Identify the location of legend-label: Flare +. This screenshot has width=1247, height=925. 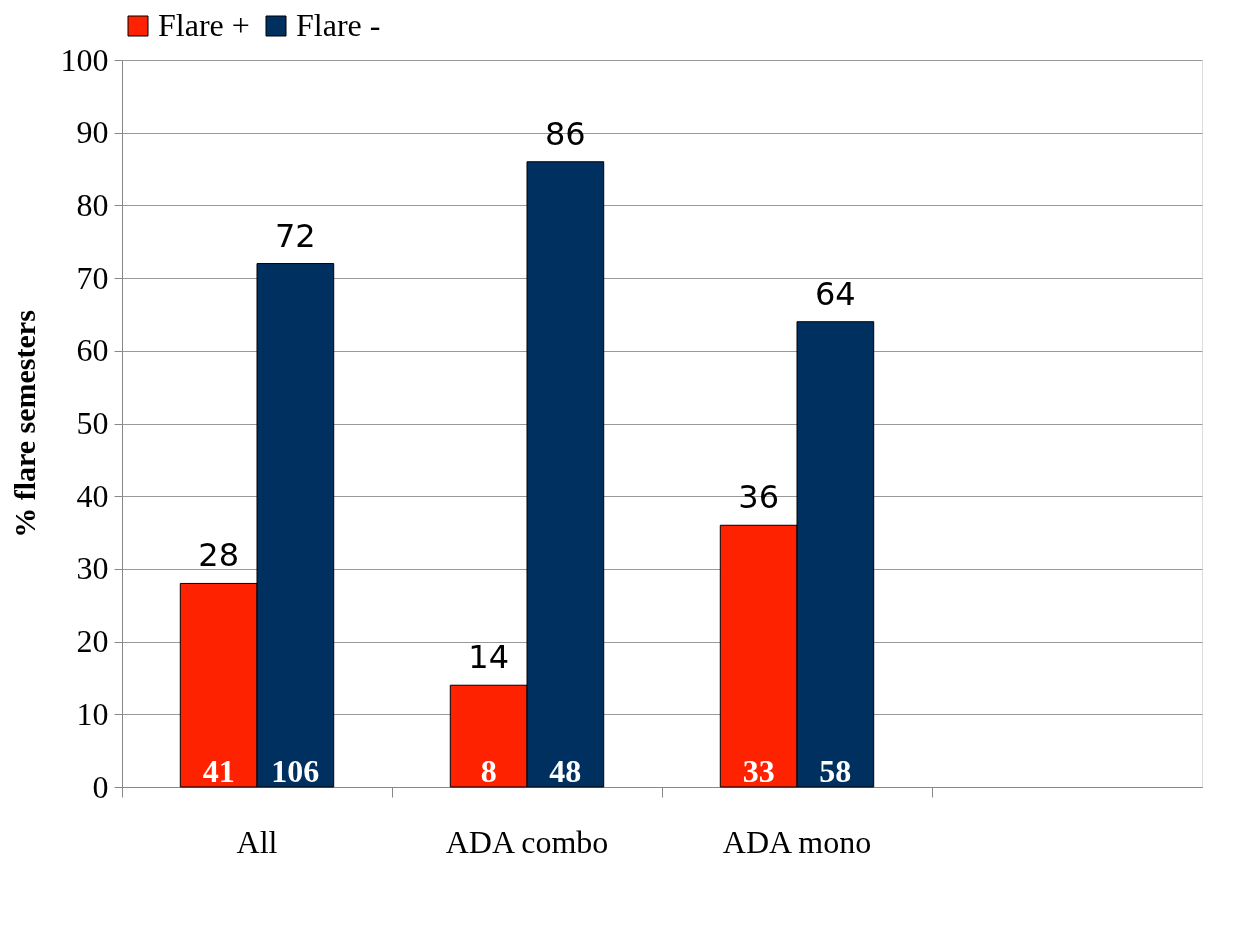
(204, 25).